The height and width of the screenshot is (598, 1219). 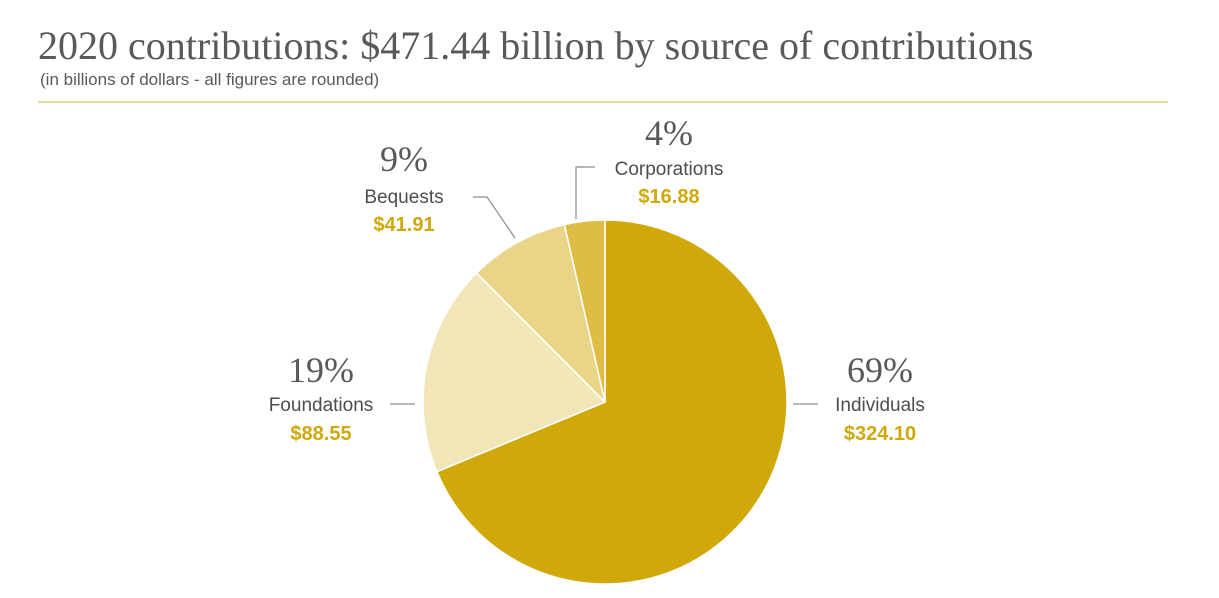 What do you see at coordinates (321, 405) in the screenshot?
I see `category-label-foundations: Foundations` at bounding box center [321, 405].